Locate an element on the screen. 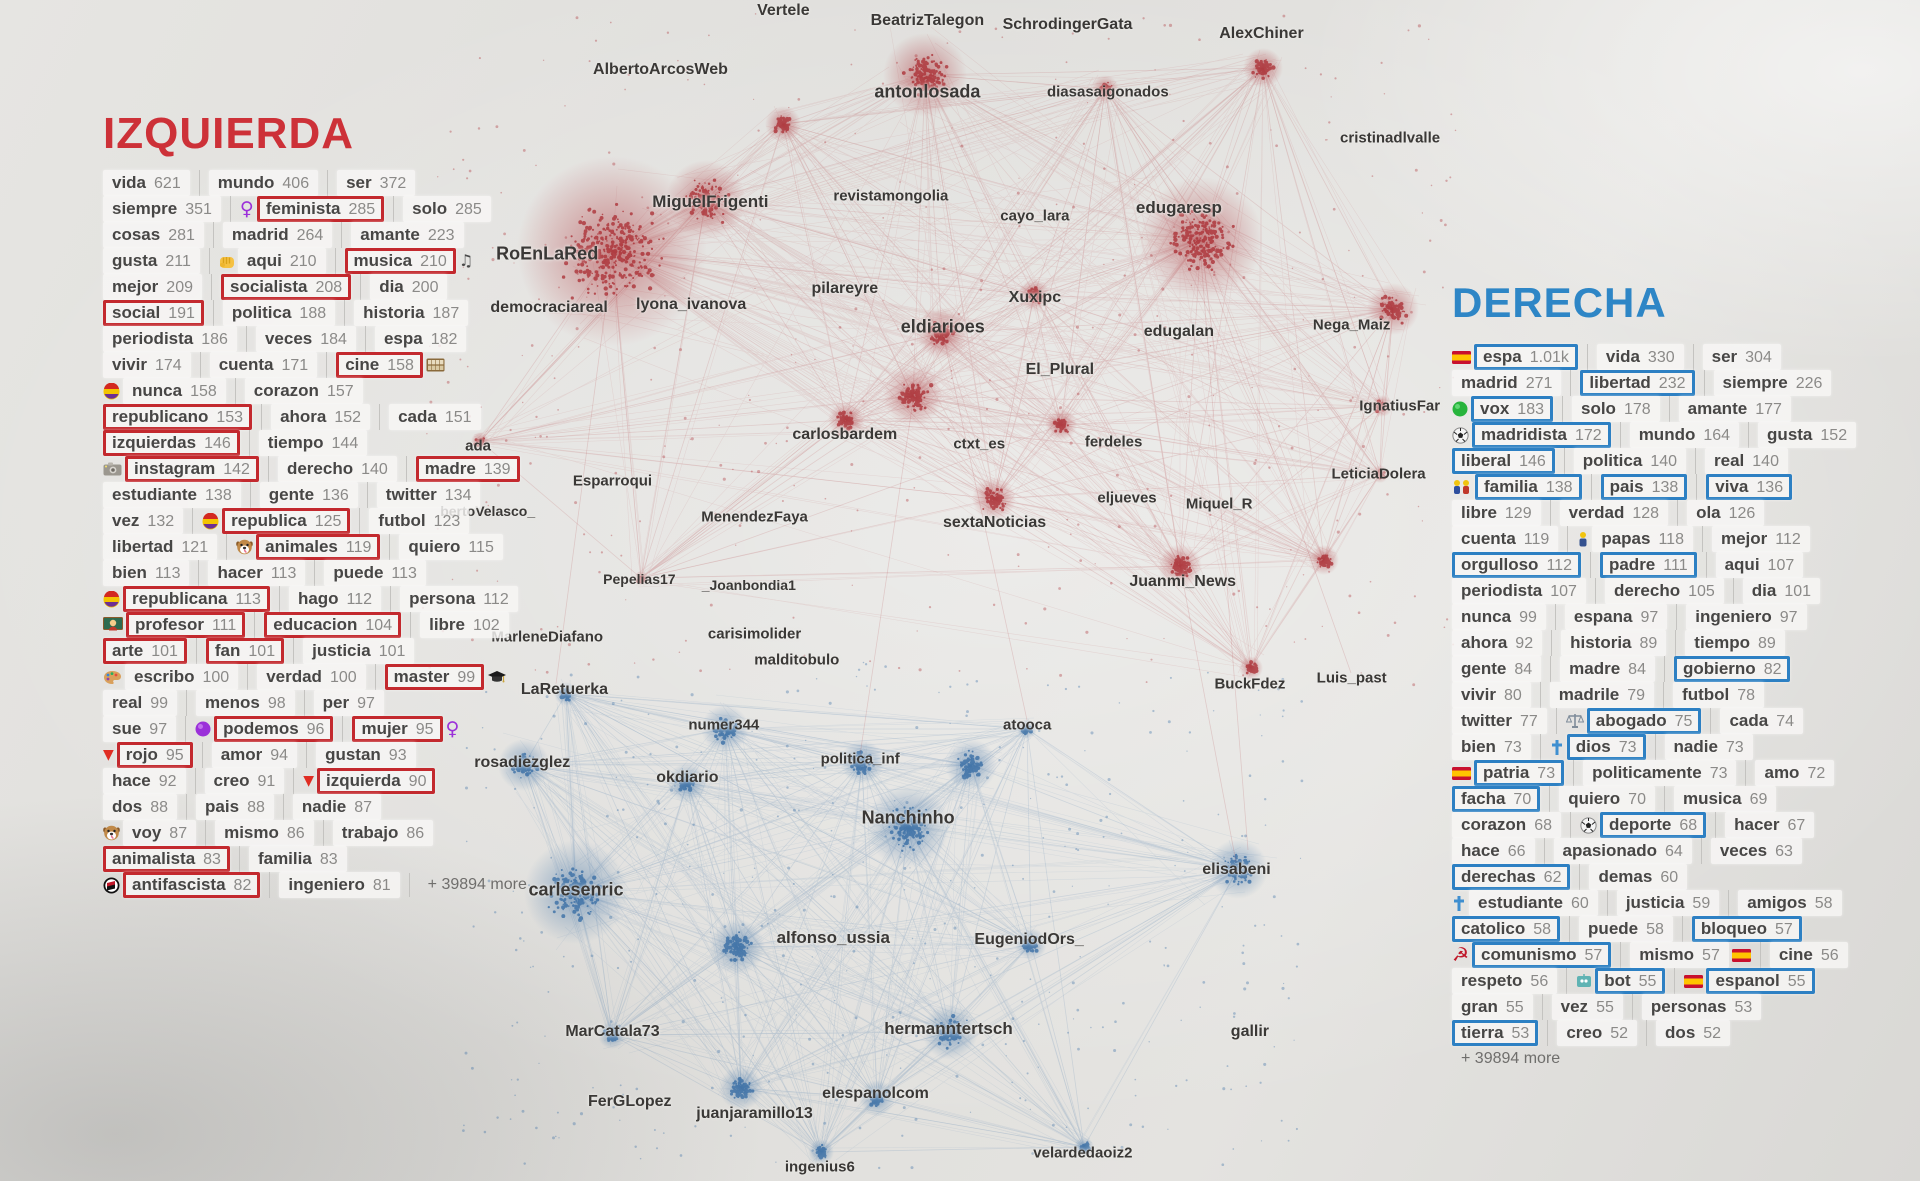  word-text: papas is located at coordinates (1626, 538).